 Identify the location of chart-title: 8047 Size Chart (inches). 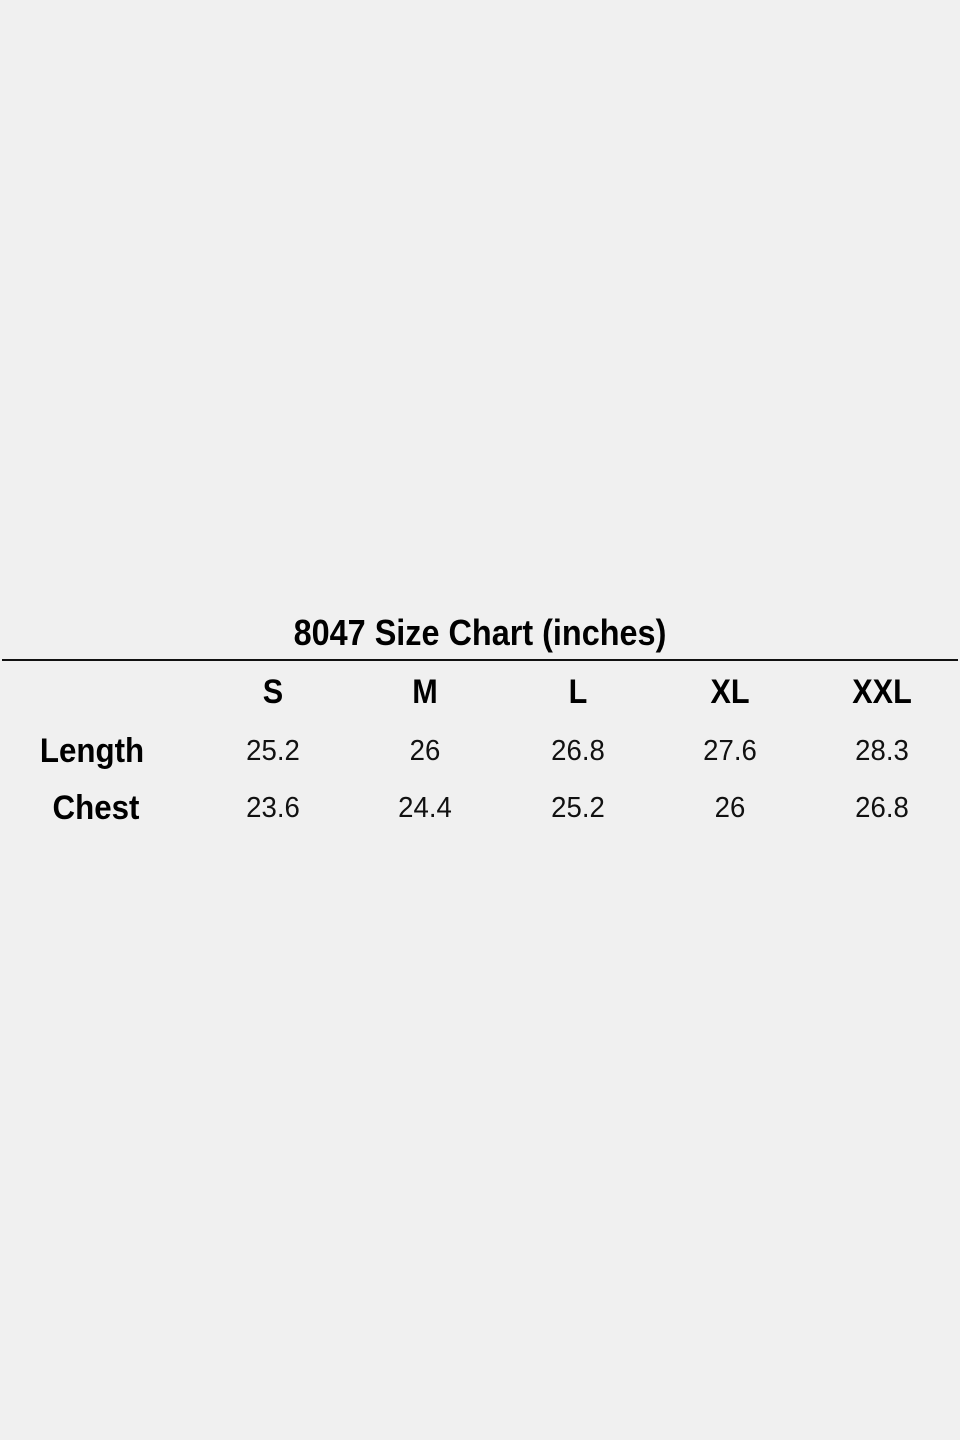
(480, 632).